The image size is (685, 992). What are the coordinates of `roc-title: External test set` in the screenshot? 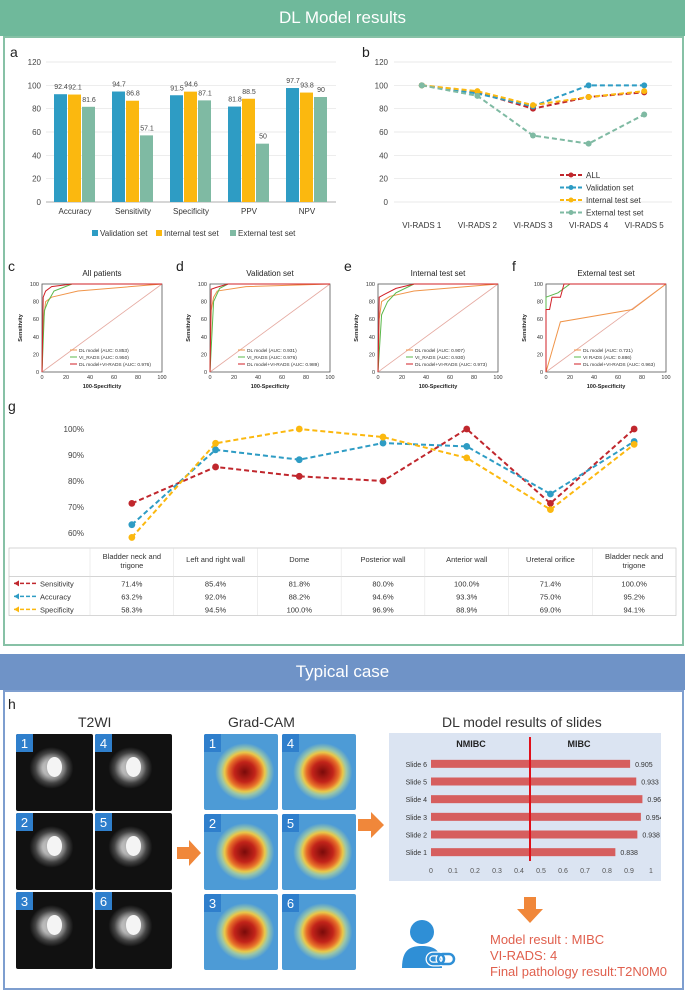 It's located at (606, 273).